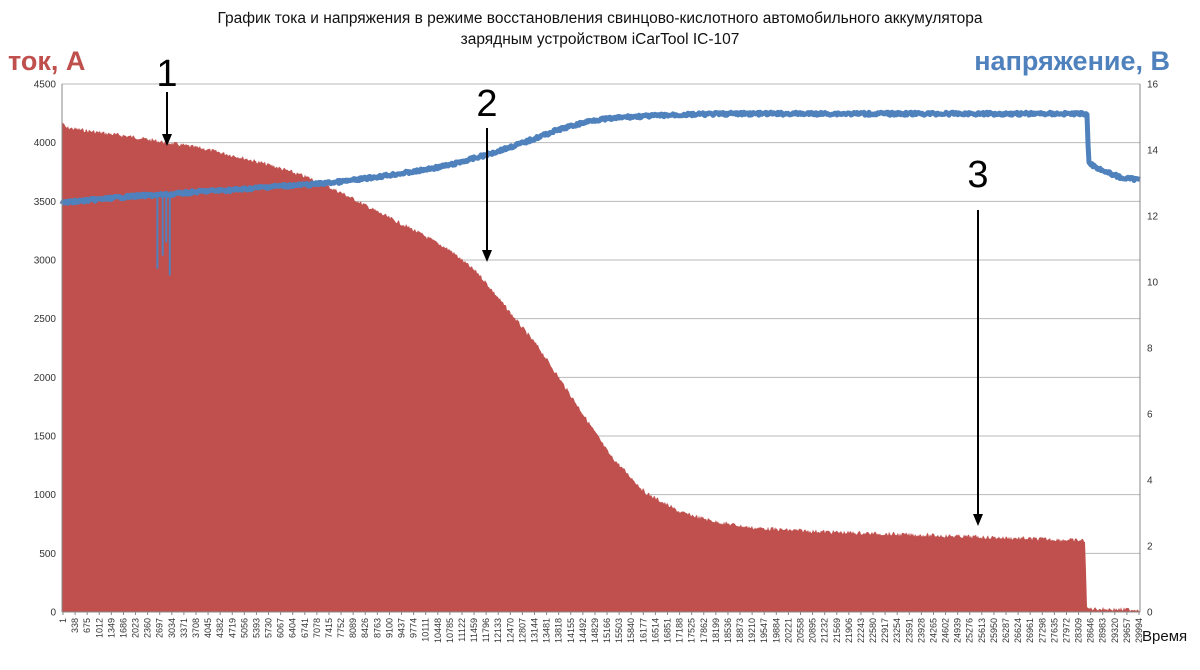 The image size is (1200, 670). I want to click on x-tick-label: 12470, so click(510, 630).